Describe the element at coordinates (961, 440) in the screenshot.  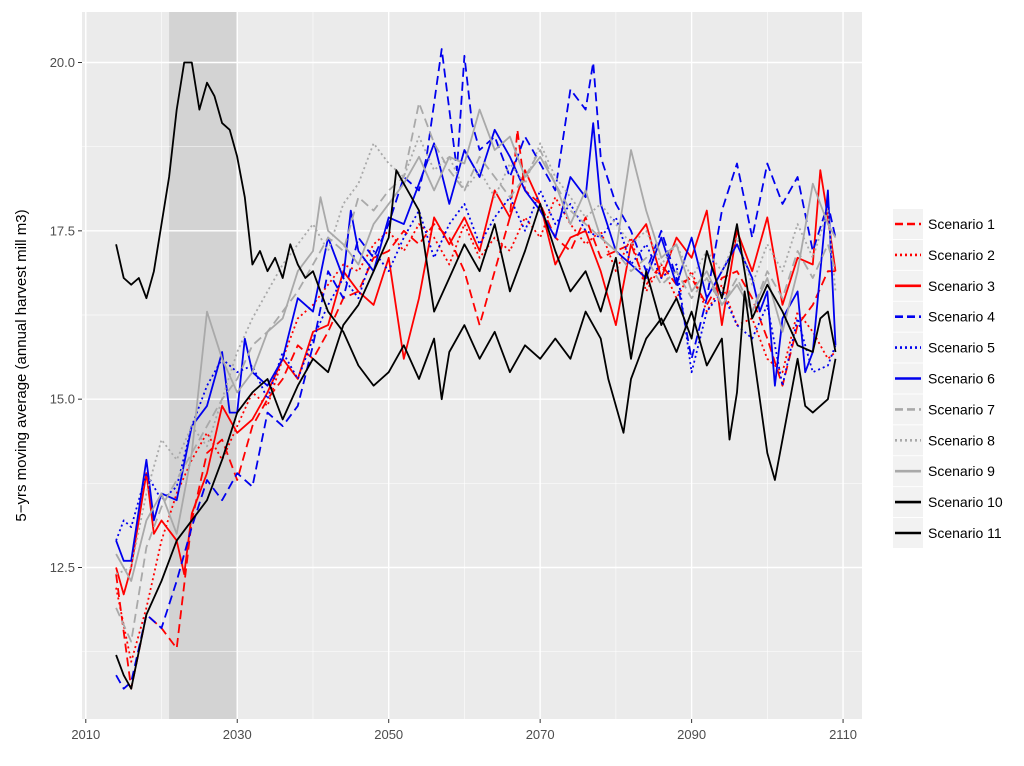
I see `legend-label-scenario-8: Scenario 8` at that location.